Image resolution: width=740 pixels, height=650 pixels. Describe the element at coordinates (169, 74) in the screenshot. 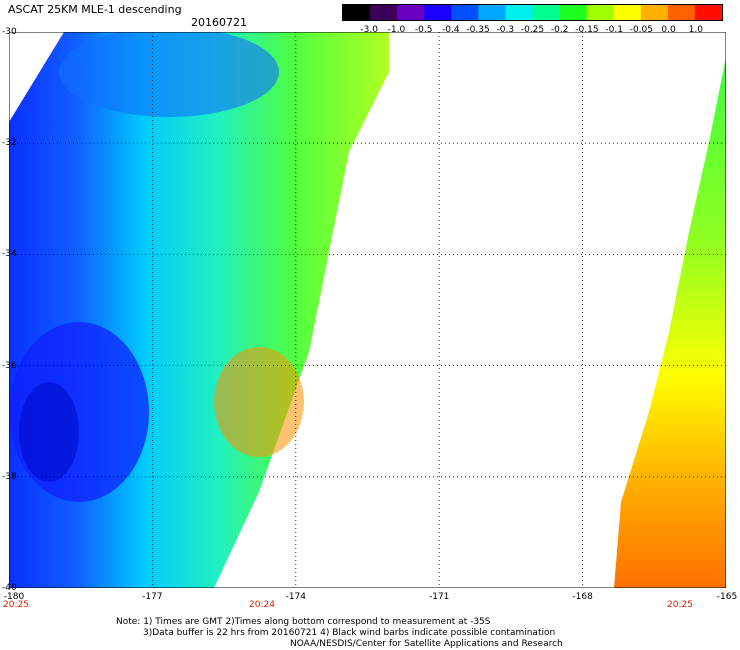

I see `upper-blue-region` at that location.